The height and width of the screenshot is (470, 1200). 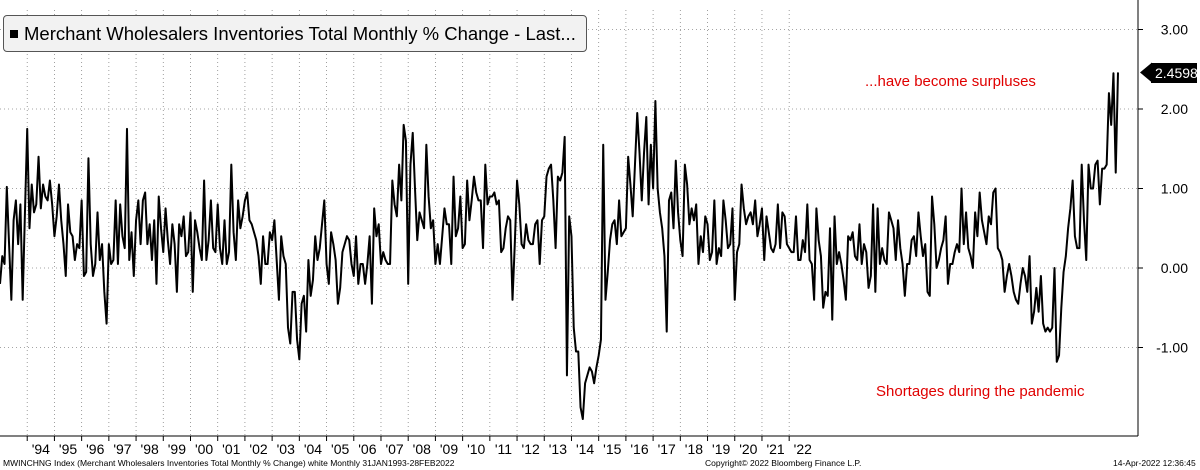 What do you see at coordinates (1174, 189) in the screenshot?
I see `y-tick-label: 1.00` at bounding box center [1174, 189].